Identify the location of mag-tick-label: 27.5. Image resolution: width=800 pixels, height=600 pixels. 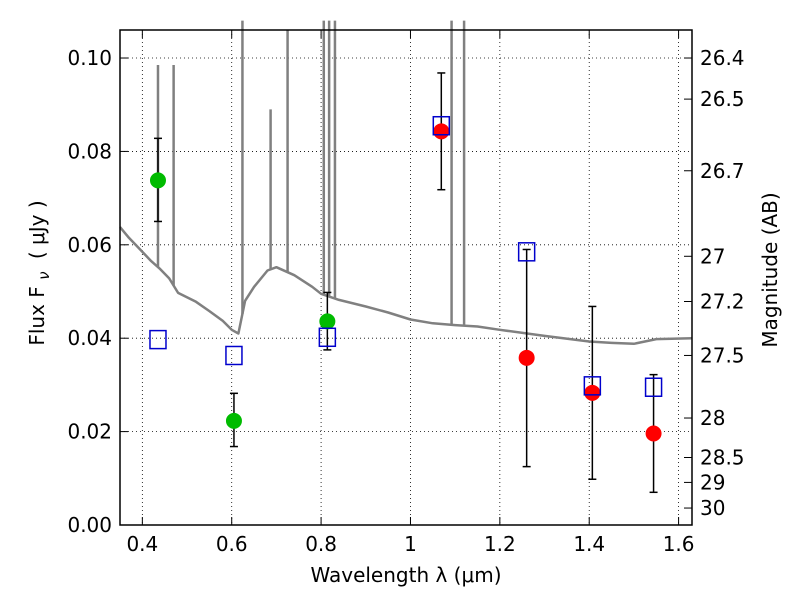
(722, 355).